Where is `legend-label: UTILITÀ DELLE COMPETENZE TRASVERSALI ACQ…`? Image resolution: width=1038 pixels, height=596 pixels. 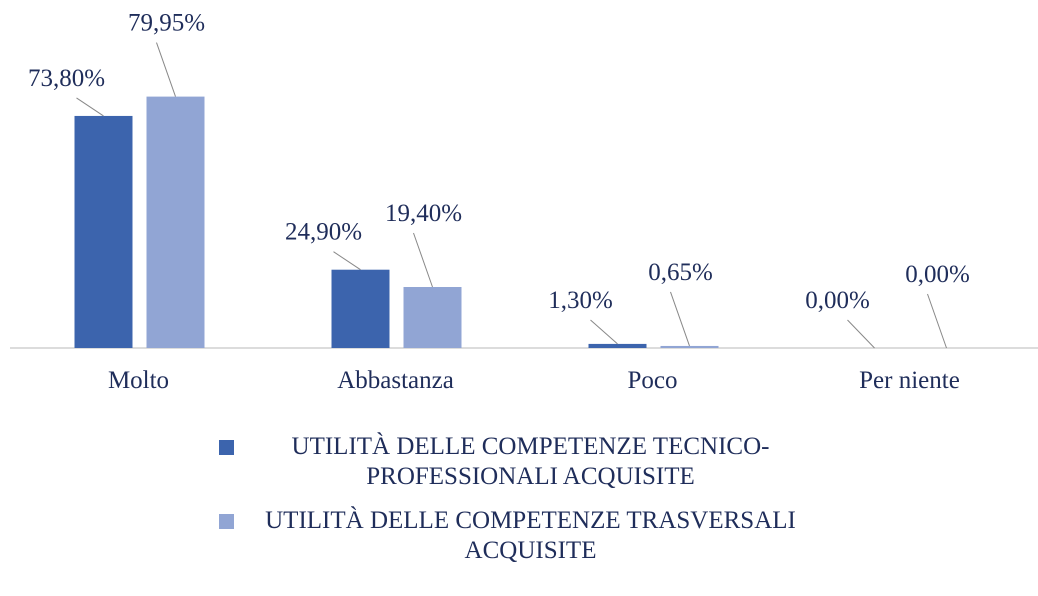 legend-label: UTILITÀ DELLE COMPETENZE TRASVERSALI ACQ… is located at coordinates (530, 535).